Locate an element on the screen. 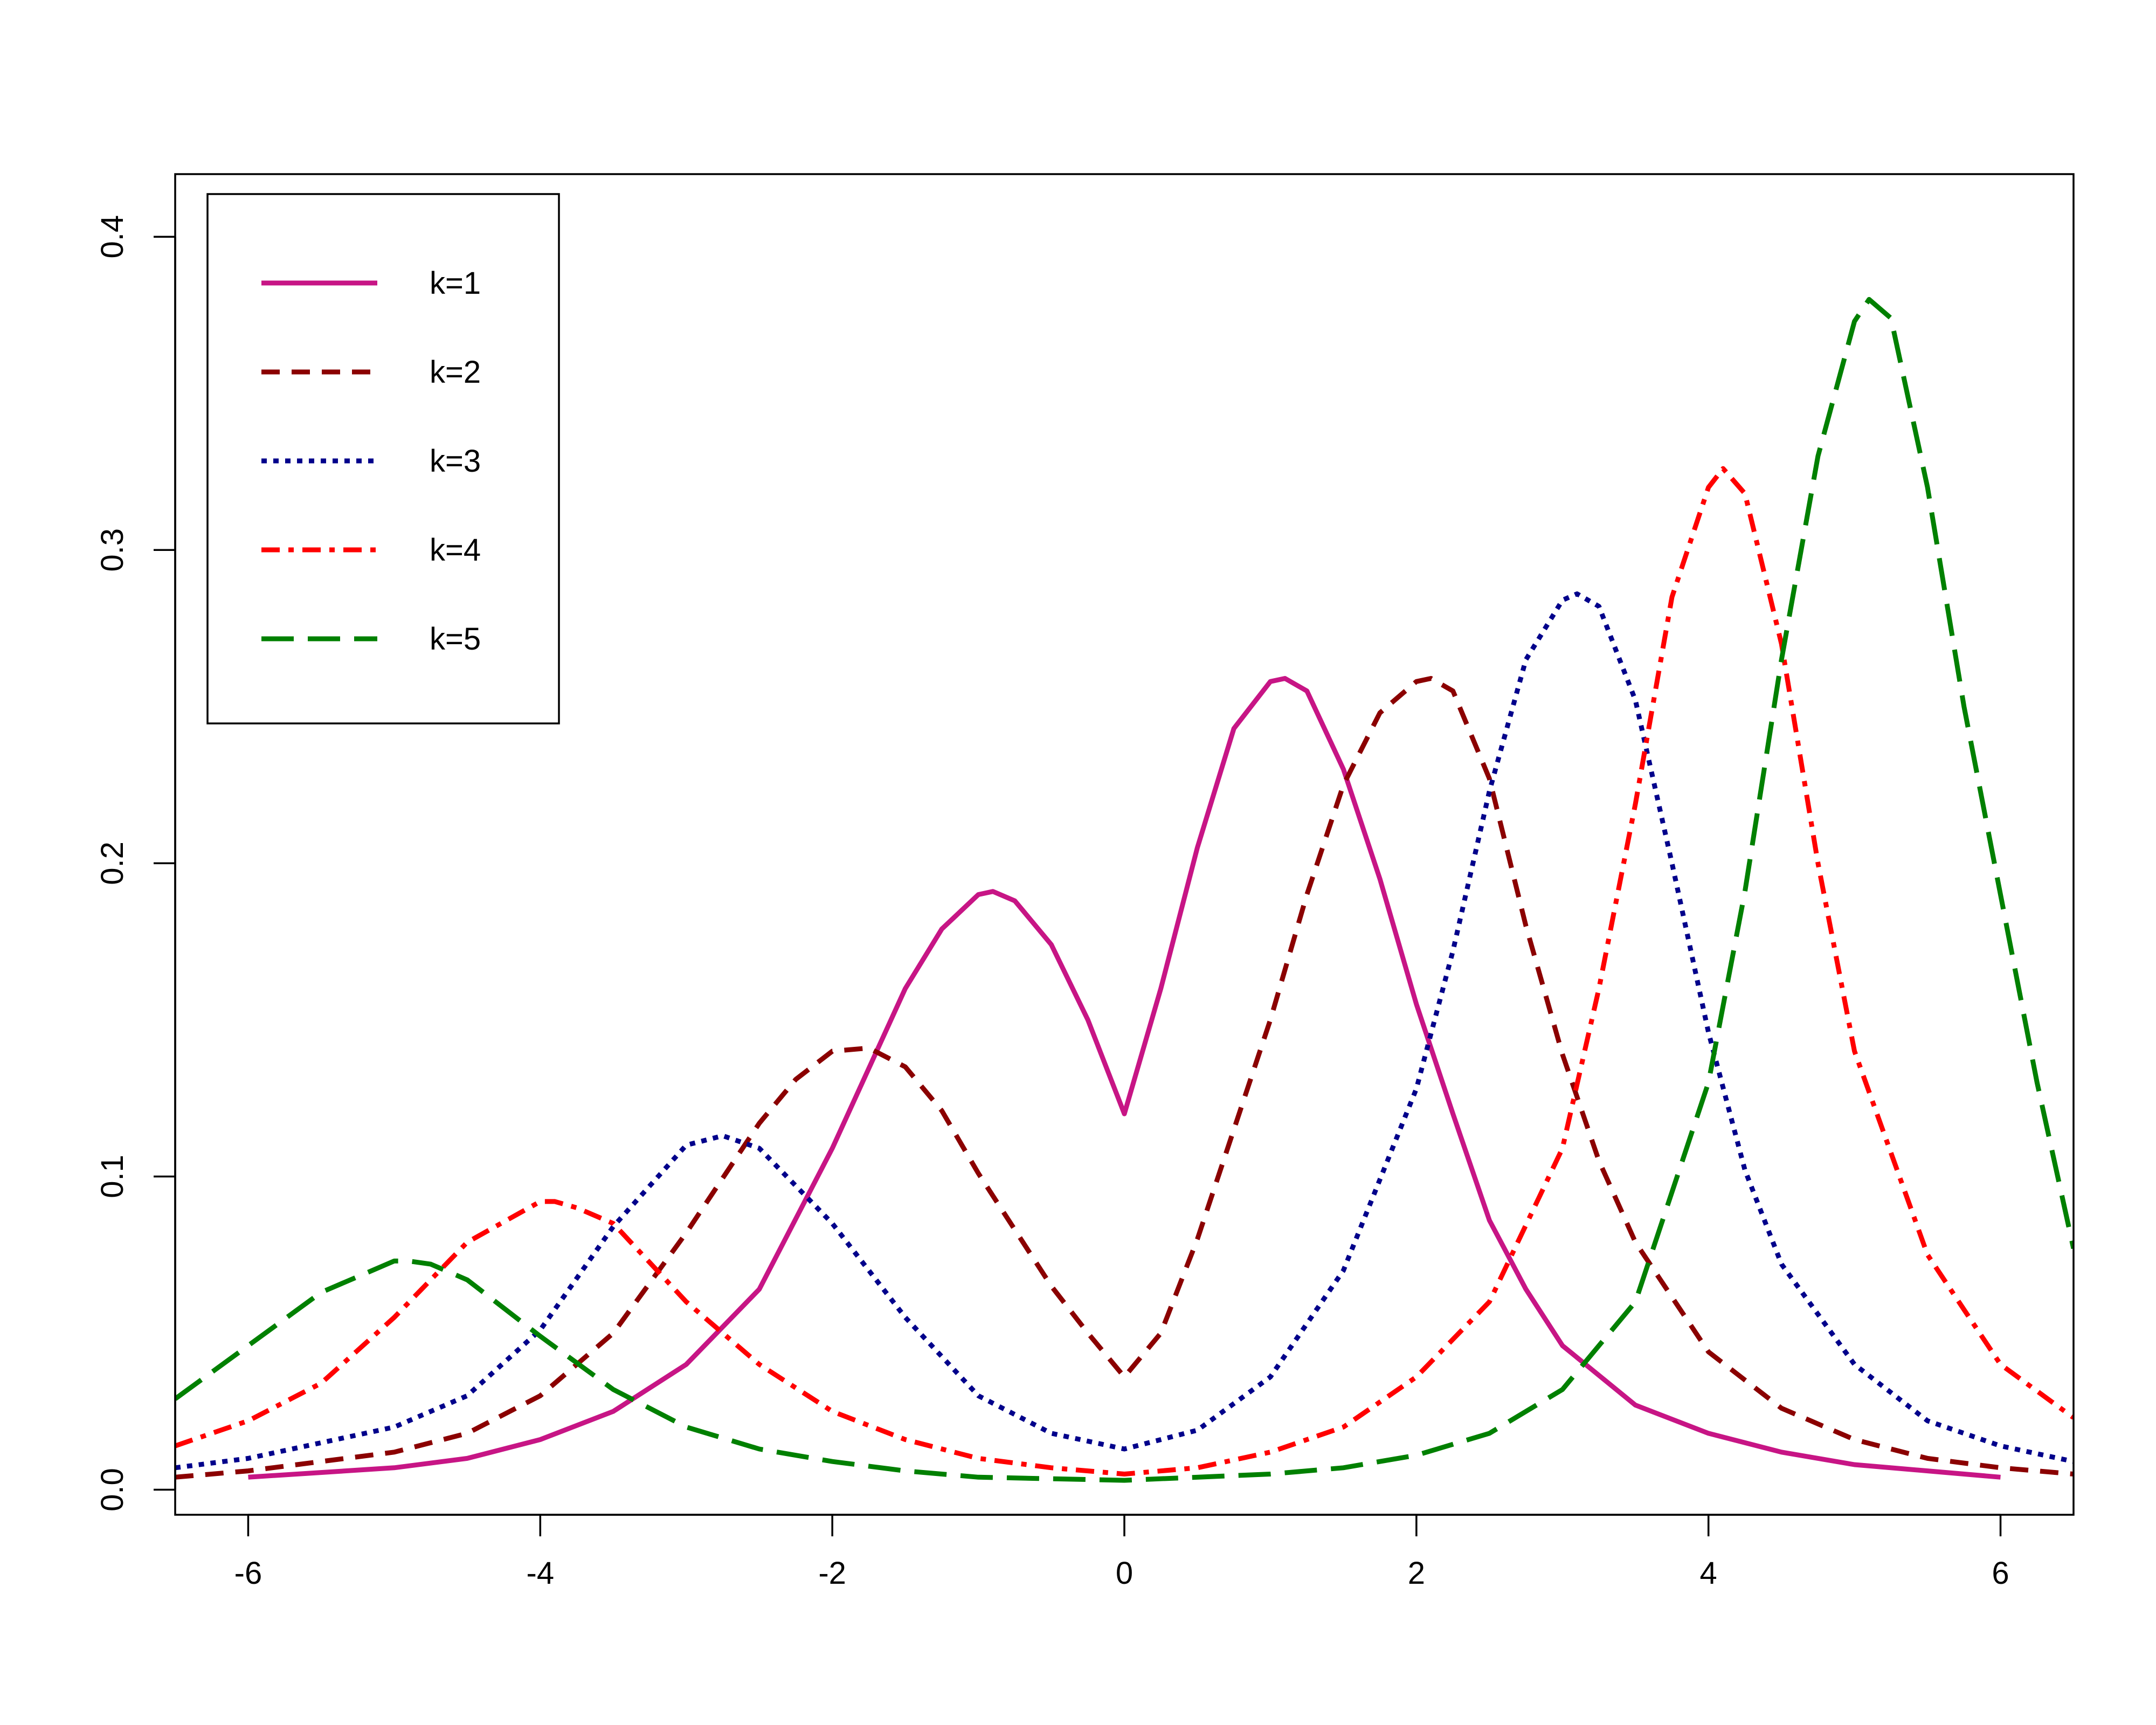 The height and width of the screenshot is (1725, 2156). x-tick-label: 6 is located at coordinates (2000, 1573).